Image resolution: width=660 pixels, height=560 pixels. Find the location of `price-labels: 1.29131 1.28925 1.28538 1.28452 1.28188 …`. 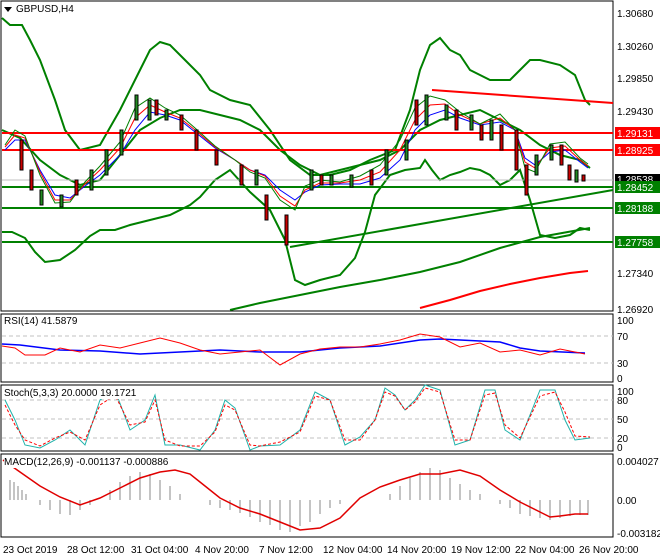

price-labels: 1.29131 1.28925 1.28538 1.28452 1.28188 … is located at coordinates (637, 188).